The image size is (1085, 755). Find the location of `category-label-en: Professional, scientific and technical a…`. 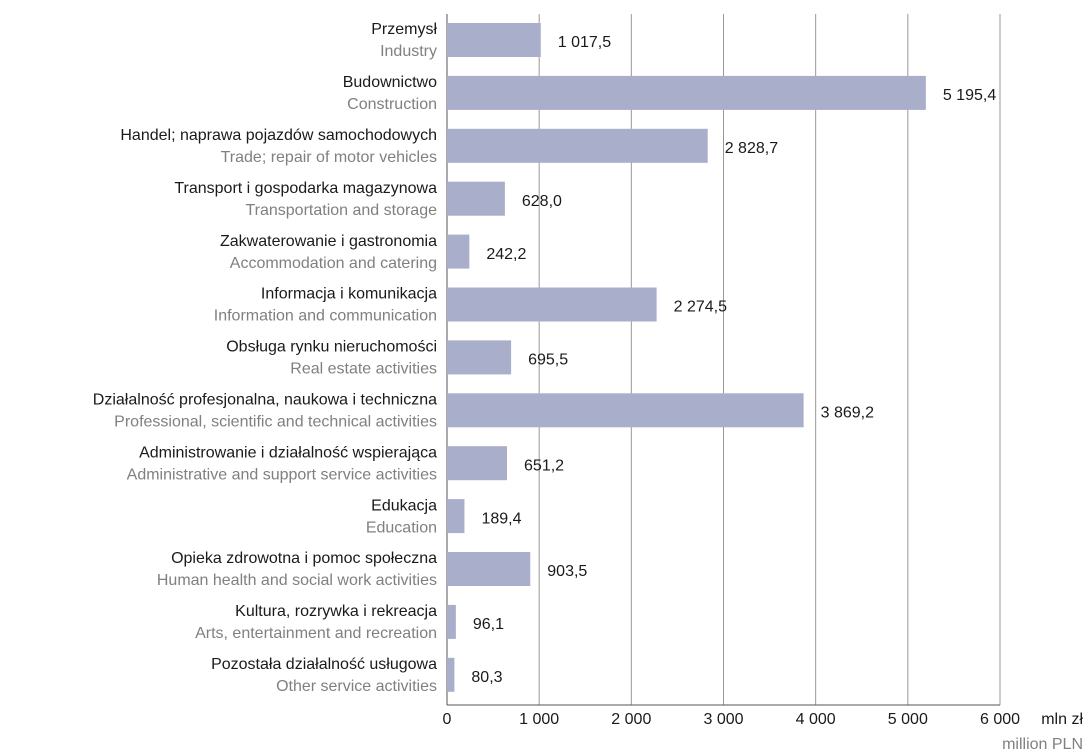

category-label-en: Professional, scientific and technical a… is located at coordinates (275, 422).